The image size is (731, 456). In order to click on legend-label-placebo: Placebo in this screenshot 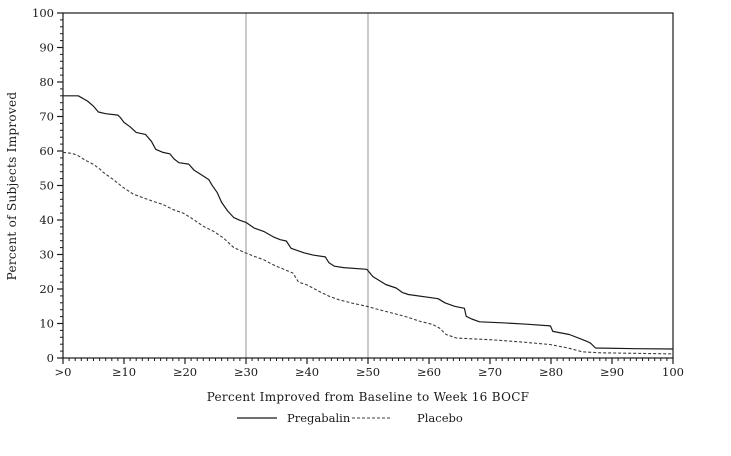, I will do `click(440, 418)`.